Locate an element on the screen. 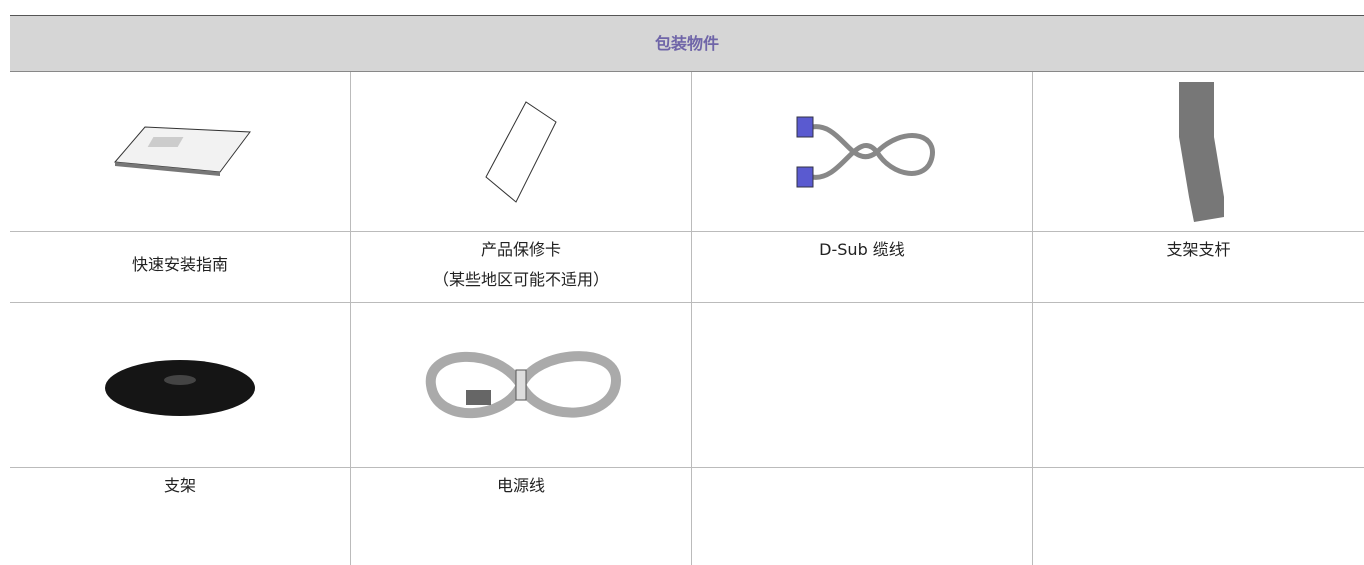  cable-icon is located at coordinates (865, 151).